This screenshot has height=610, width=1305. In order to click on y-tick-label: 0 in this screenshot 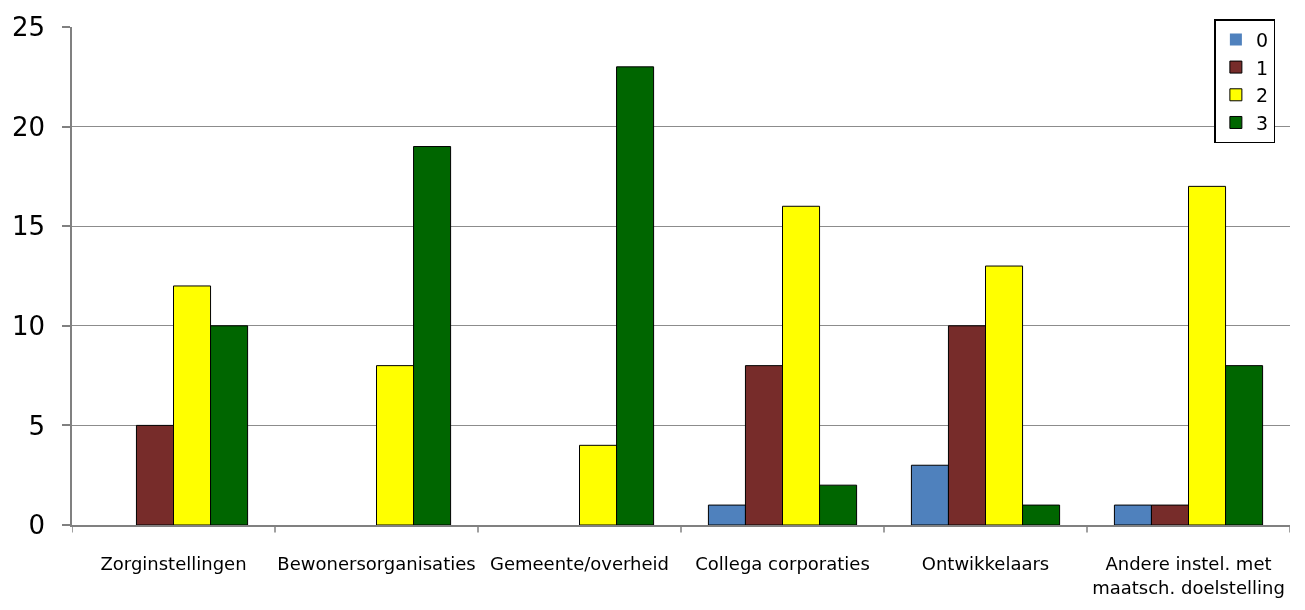, I will do `click(37, 525)`.